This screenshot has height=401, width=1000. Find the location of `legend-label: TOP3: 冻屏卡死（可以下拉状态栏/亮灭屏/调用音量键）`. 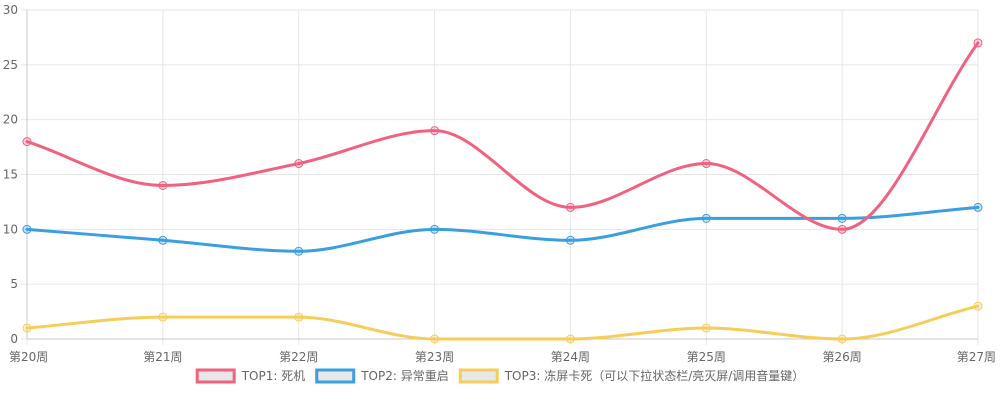

legend-label: TOP3: 冻屏卡死（可以下拉状态栏/亮灭屏/调用音量键） is located at coordinates (654, 375).